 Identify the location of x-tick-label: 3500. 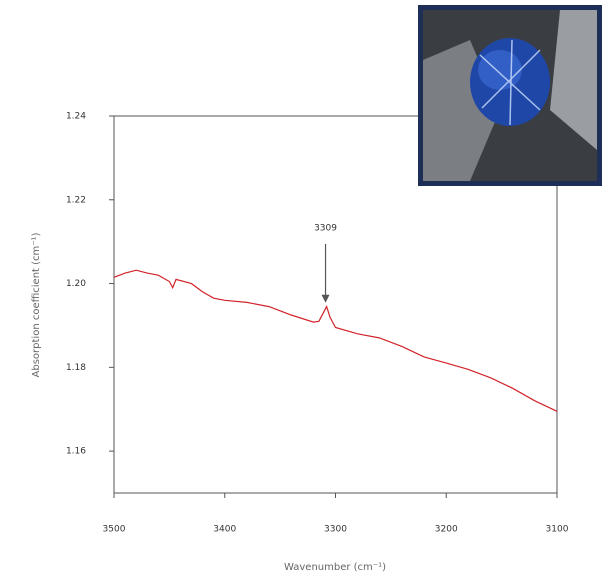
(114, 530).